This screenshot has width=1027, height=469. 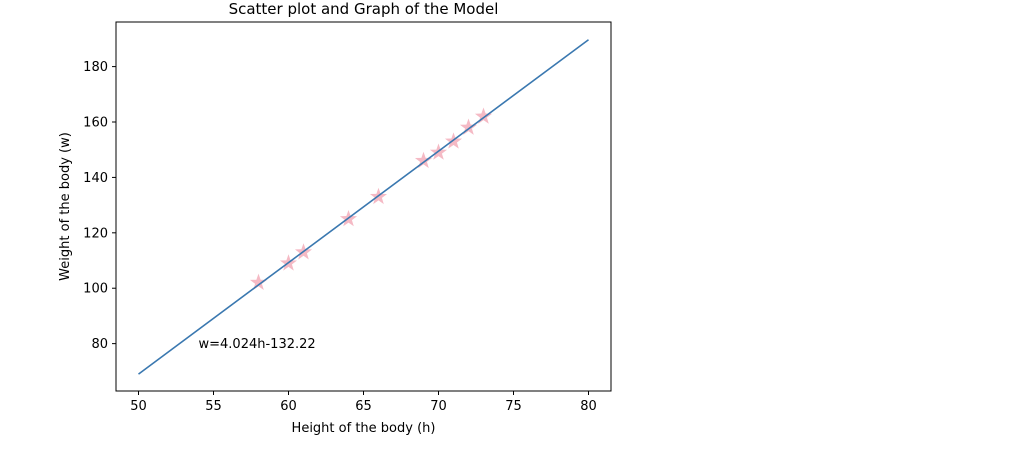 I want to click on y-tick-label: 120, so click(x=95, y=233).